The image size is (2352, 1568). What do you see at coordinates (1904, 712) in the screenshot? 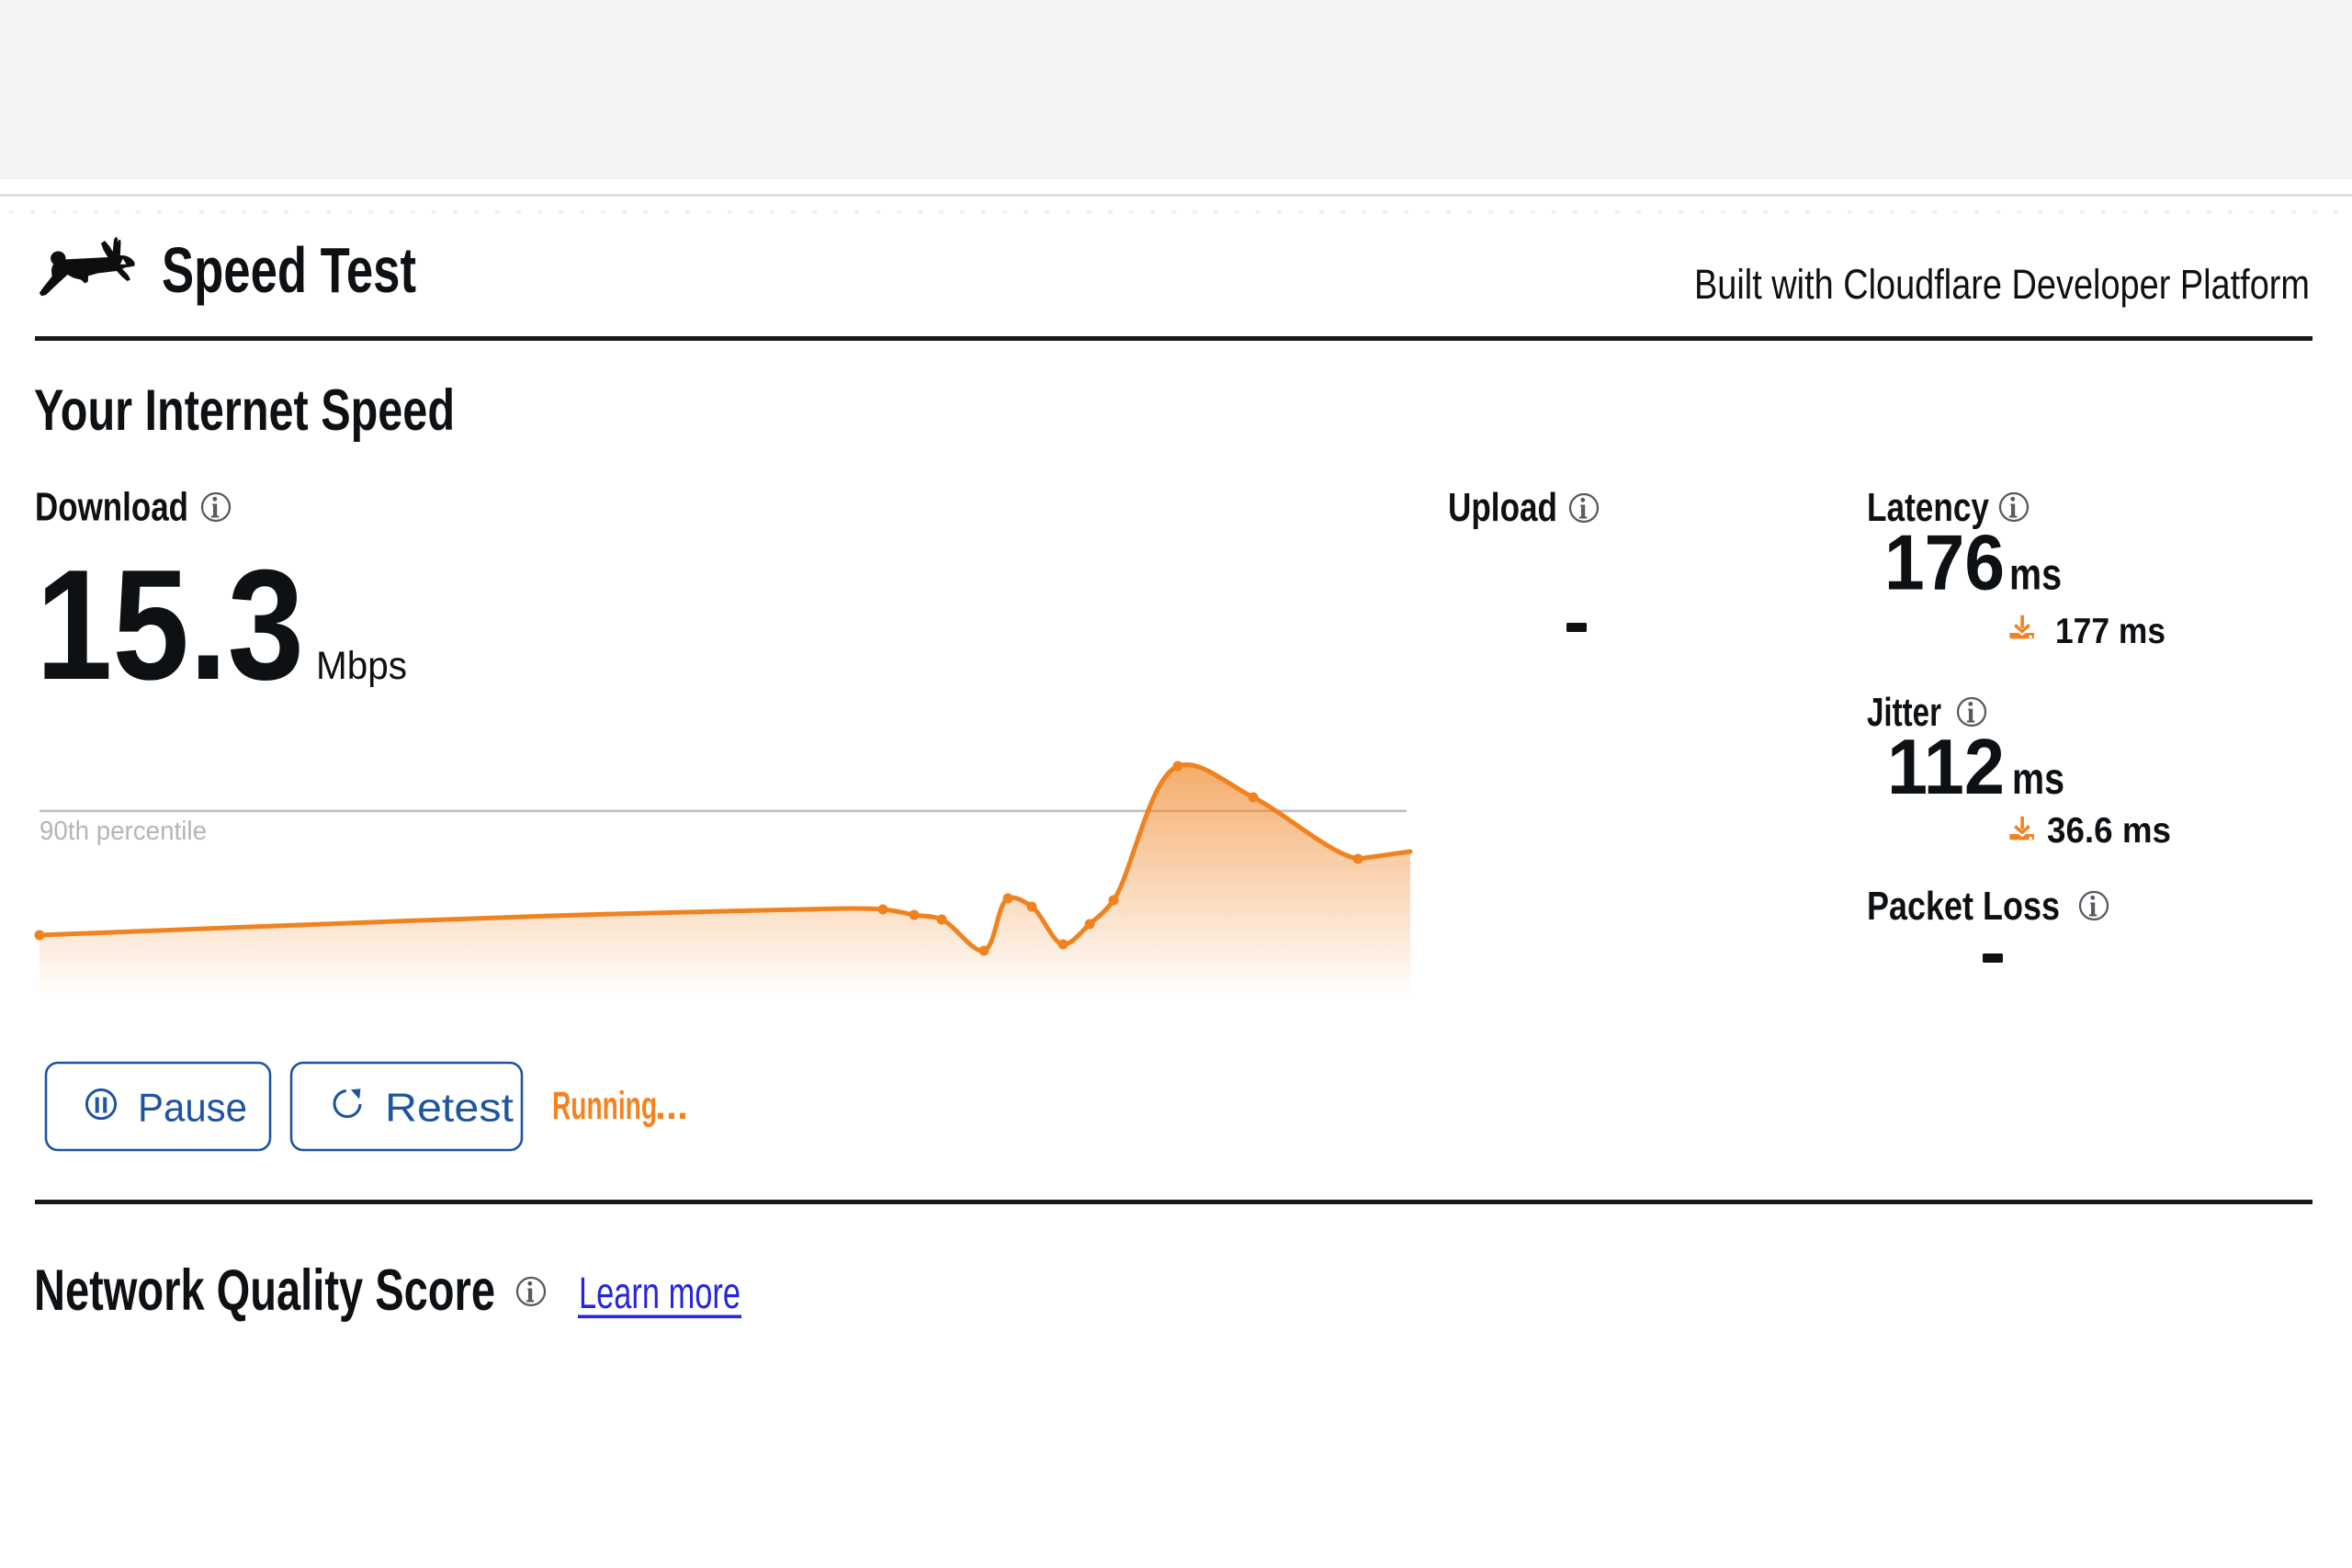
I see `svg-text: Jitter` at bounding box center [1904, 712].